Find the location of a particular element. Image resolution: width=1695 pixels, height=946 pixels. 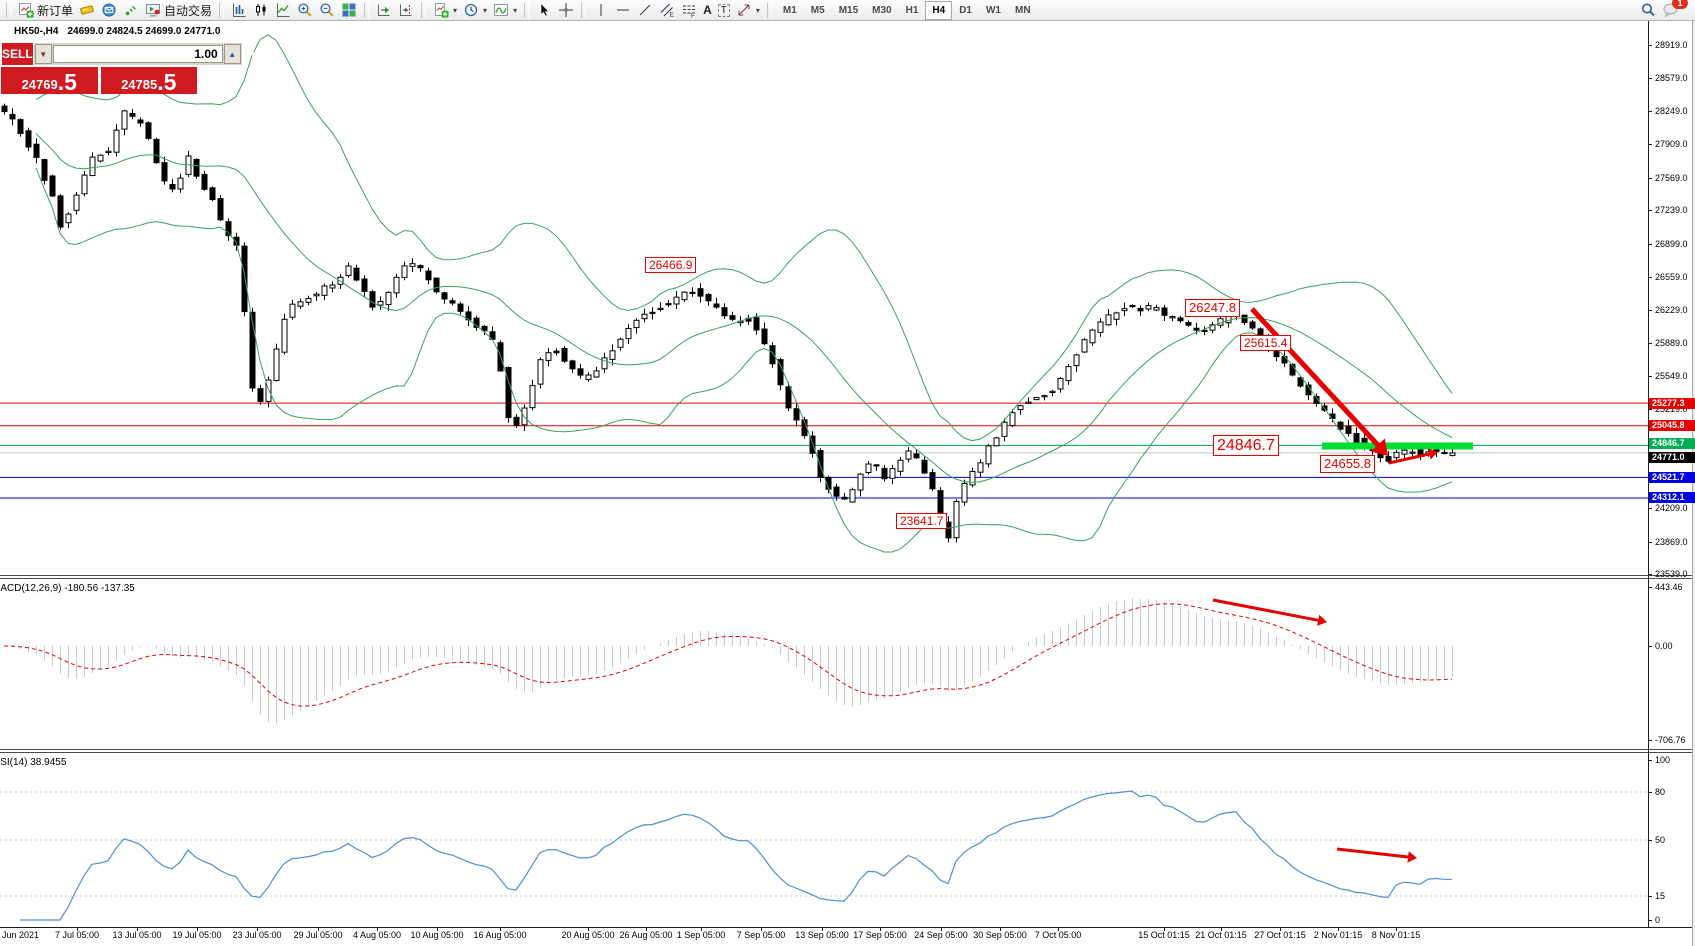

new-order-button: 新订单 is located at coordinates (45, 10).